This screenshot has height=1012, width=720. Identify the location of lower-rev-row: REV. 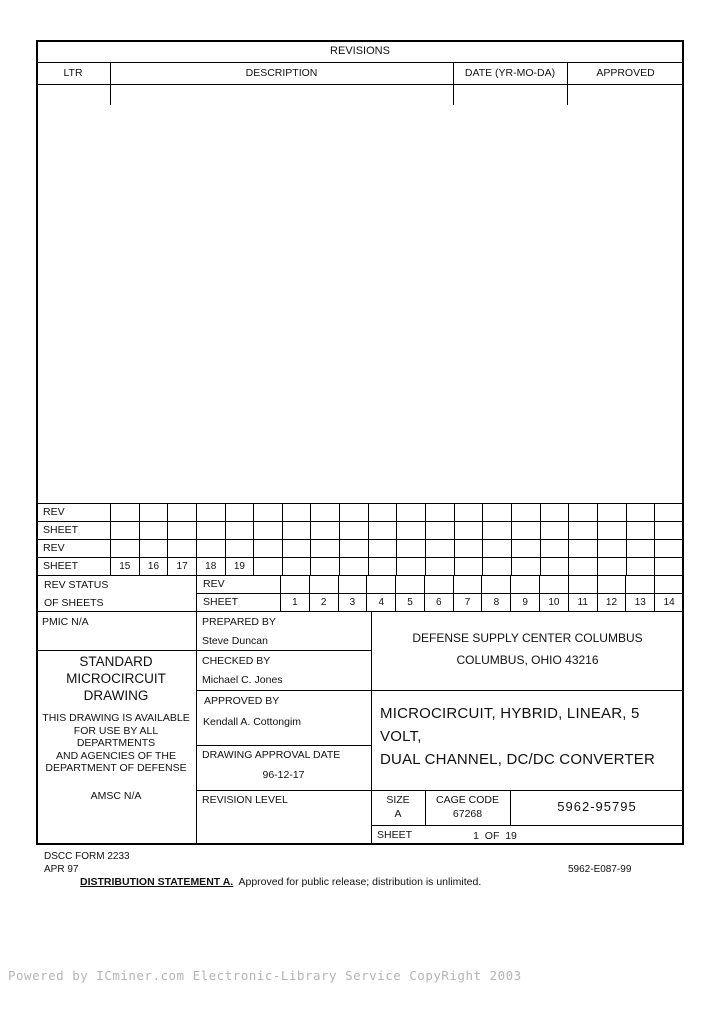
(440, 584).